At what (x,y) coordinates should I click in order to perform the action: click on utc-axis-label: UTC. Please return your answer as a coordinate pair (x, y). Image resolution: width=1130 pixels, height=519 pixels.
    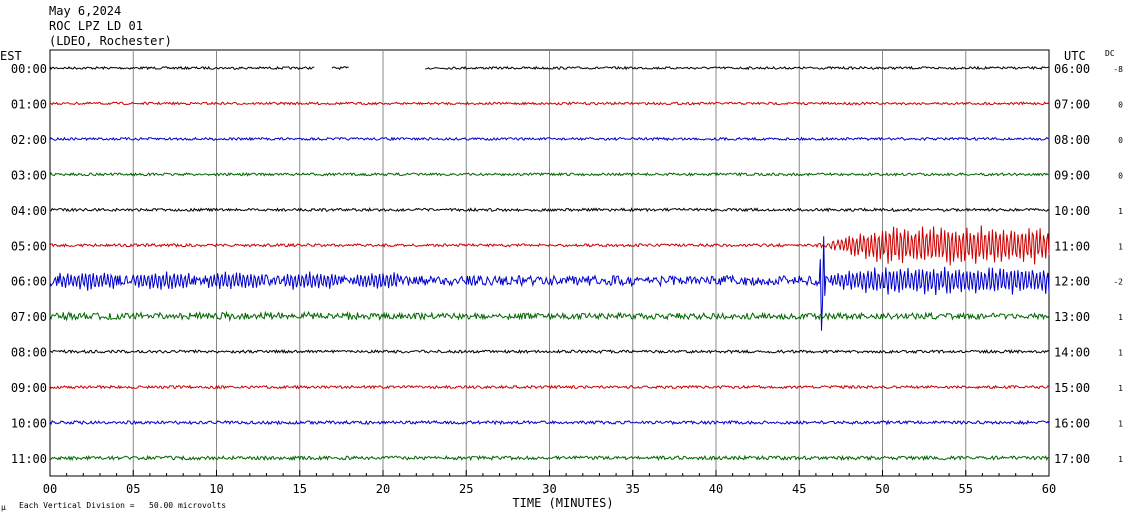
    Looking at the image, I should click on (1075, 56).